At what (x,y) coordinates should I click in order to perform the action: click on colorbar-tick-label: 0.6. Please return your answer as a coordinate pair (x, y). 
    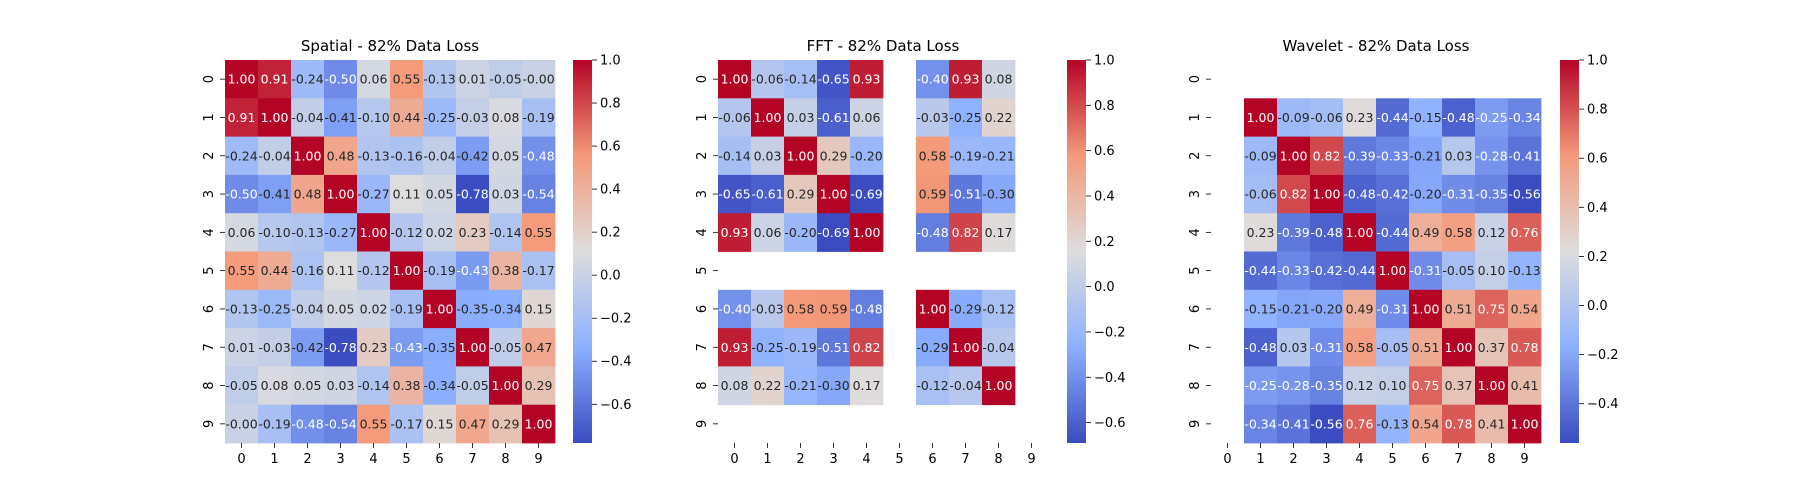
    Looking at the image, I should click on (610, 147).